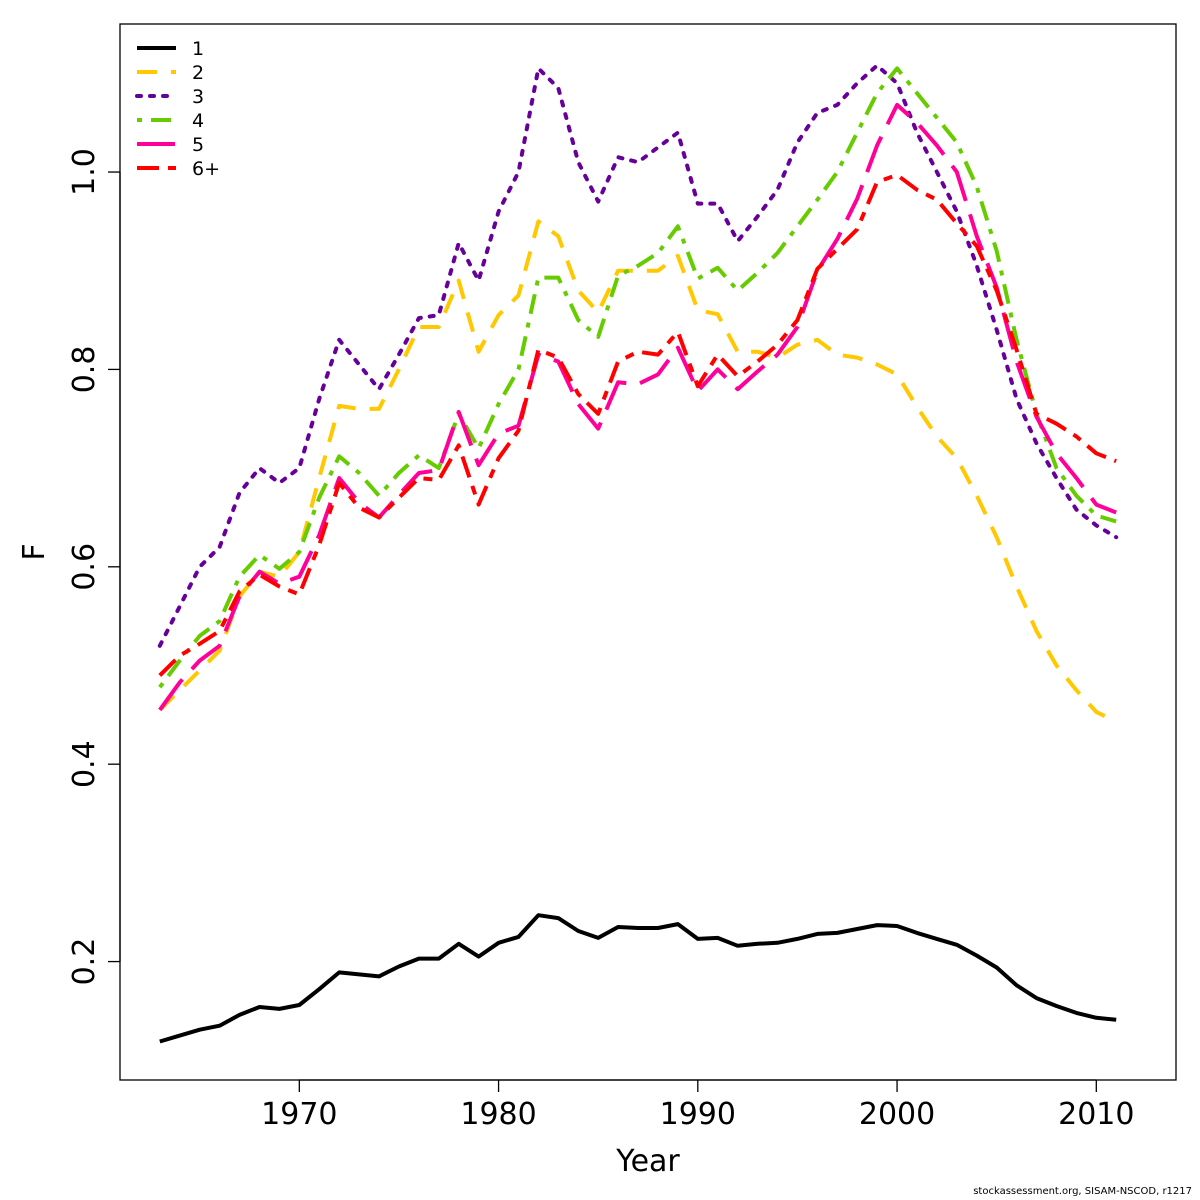  Describe the element at coordinates (84, 370) in the screenshot. I see `y-tick-label: 0.8` at that location.